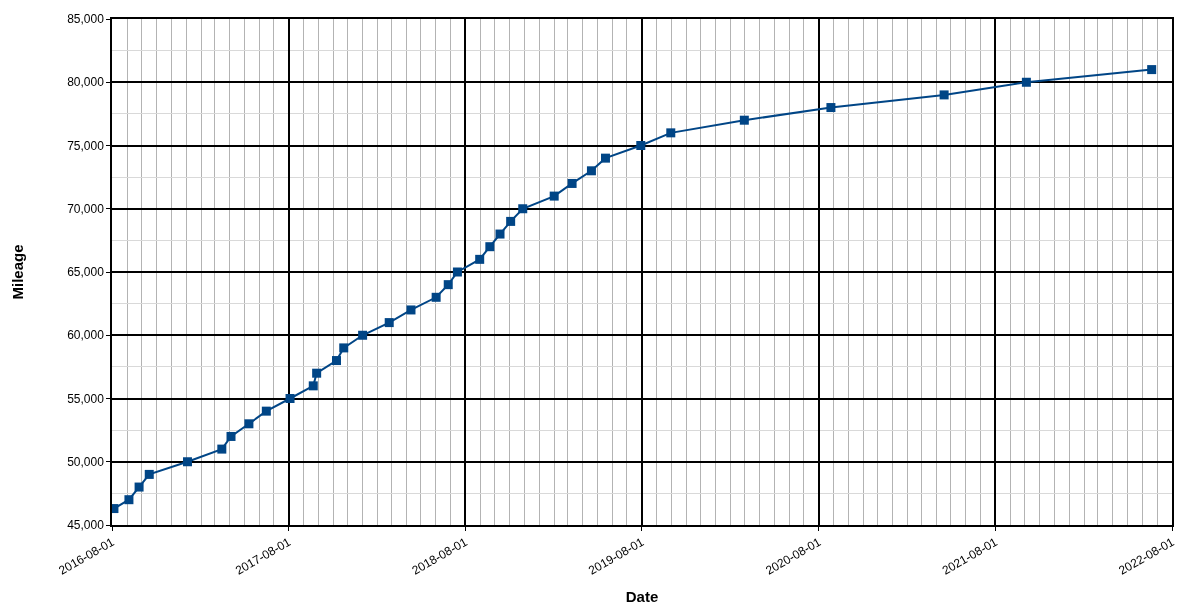 The height and width of the screenshot is (615, 1200). Describe the element at coordinates (86, 272) in the screenshot. I see `y-tick-label: 65,000` at that location.